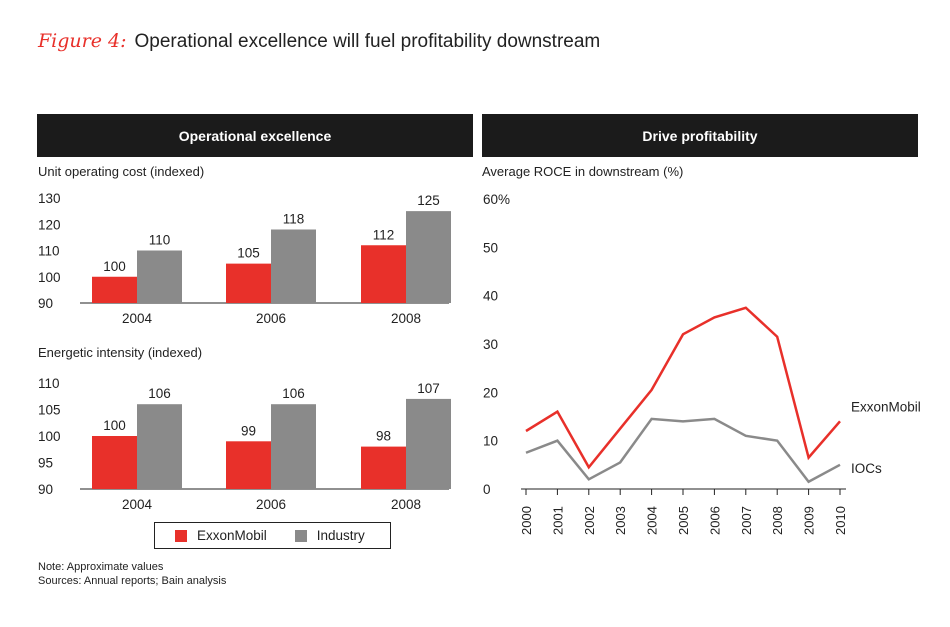 Image resolution: width=950 pixels, height=627 pixels. I want to click on chart1-bar-industry-2008, so click(428, 257).